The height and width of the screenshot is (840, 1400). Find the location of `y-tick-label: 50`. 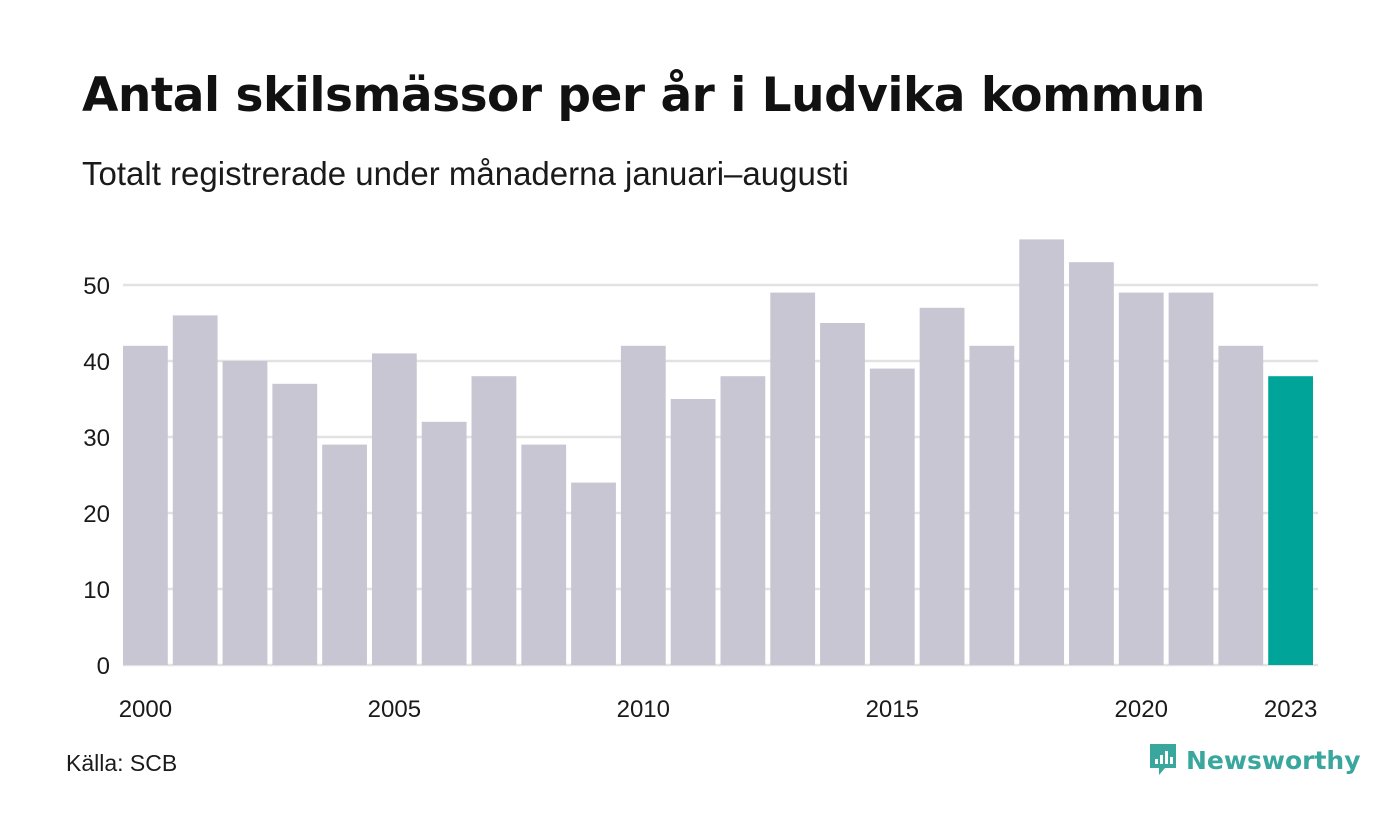

y-tick-label: 50 is located at coordinates (96, 286).